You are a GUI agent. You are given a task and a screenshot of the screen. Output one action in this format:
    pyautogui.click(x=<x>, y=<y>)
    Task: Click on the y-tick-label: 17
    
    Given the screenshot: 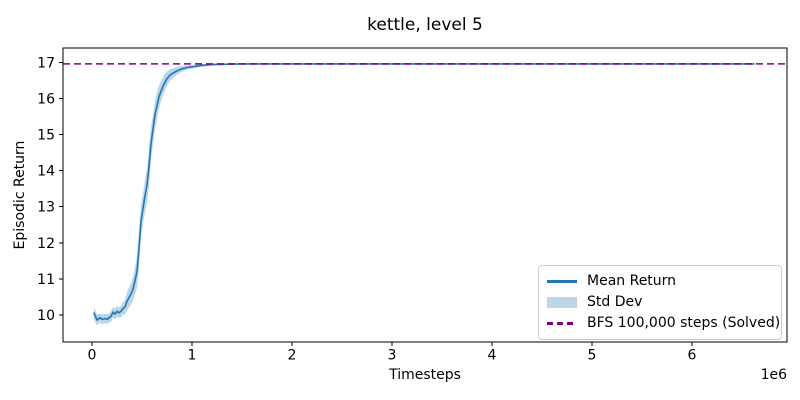 What is the action you would take?
    pyautogui.click(x=46, y=63)
    